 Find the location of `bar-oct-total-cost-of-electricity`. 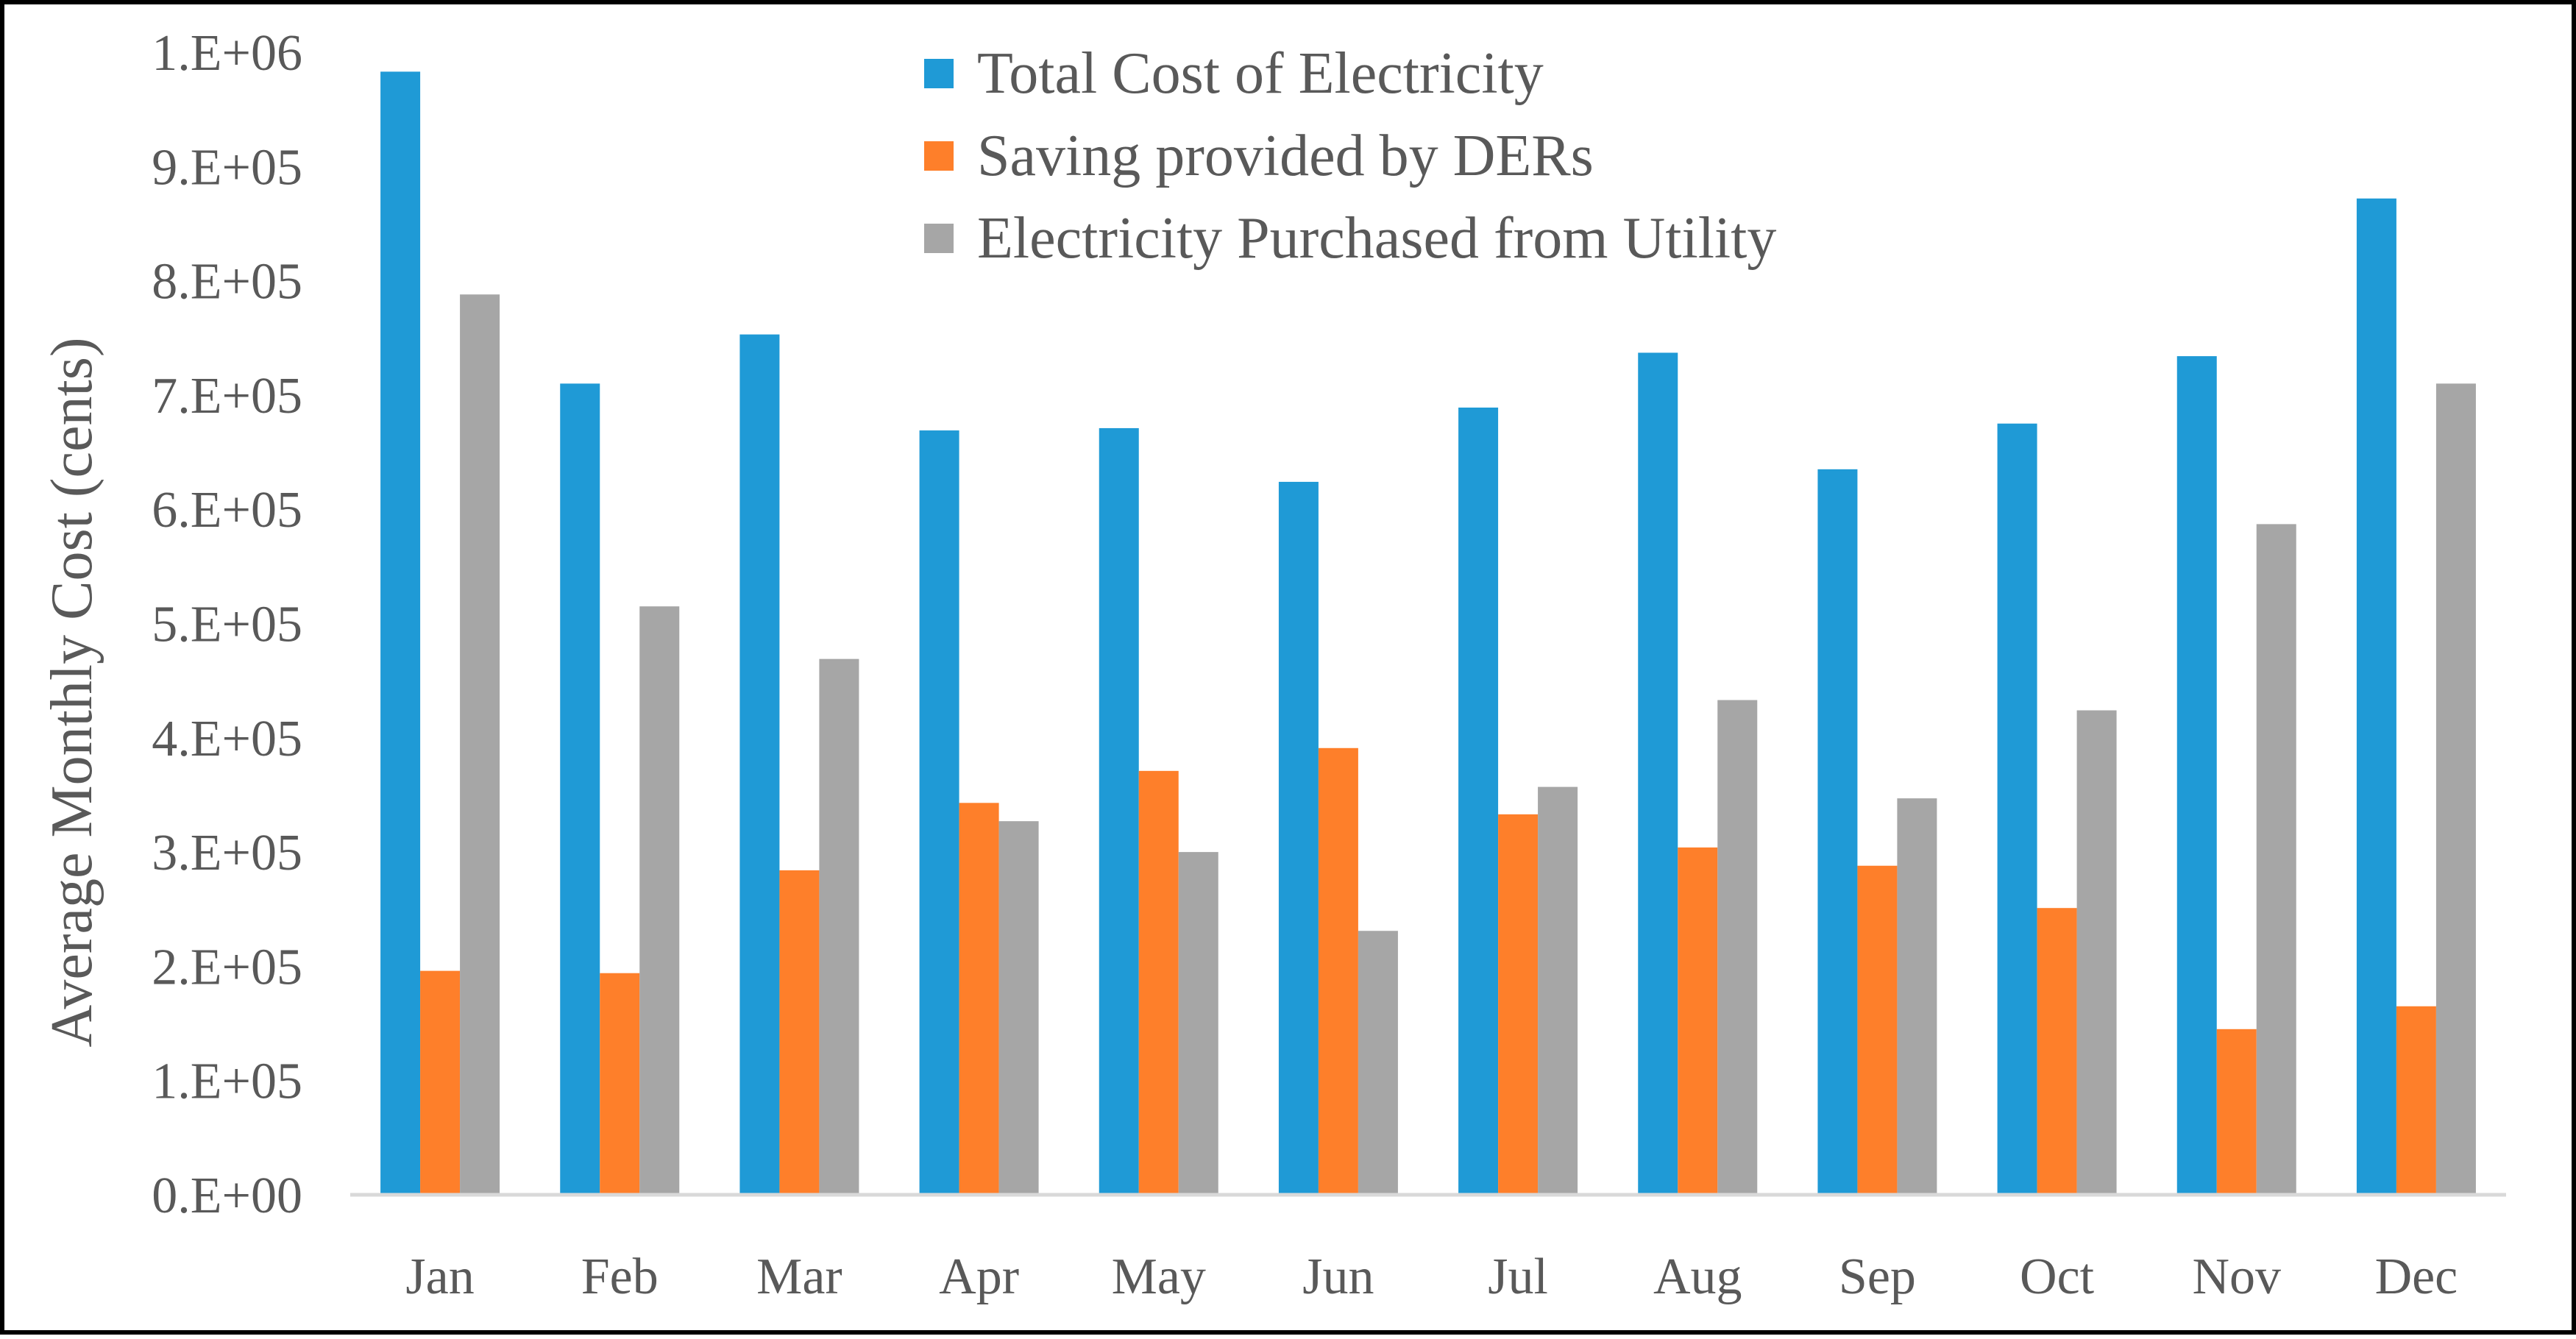

bar-oct-total-cost-of-electricity is located at coordinates (2017, 809).